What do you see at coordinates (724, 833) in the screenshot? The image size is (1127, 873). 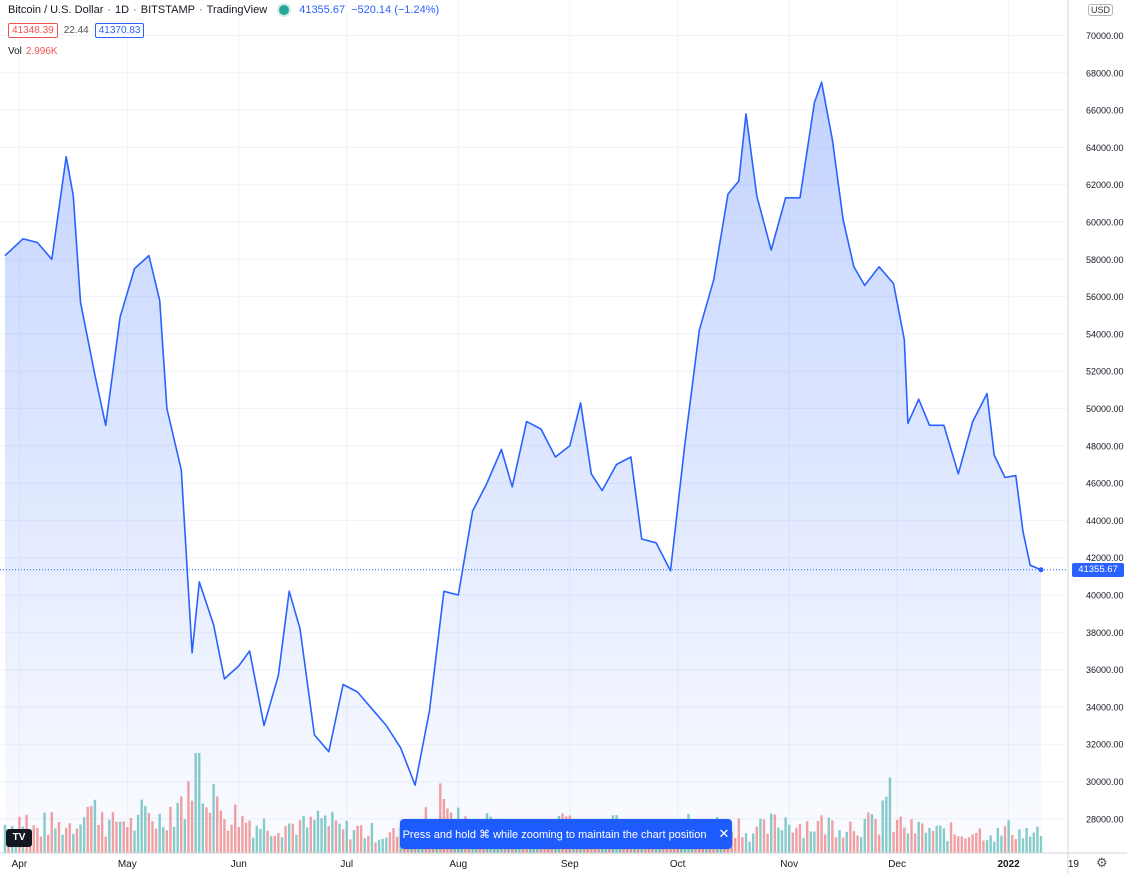 I see `close-icon: ✕` at bounding box center [724, 833].